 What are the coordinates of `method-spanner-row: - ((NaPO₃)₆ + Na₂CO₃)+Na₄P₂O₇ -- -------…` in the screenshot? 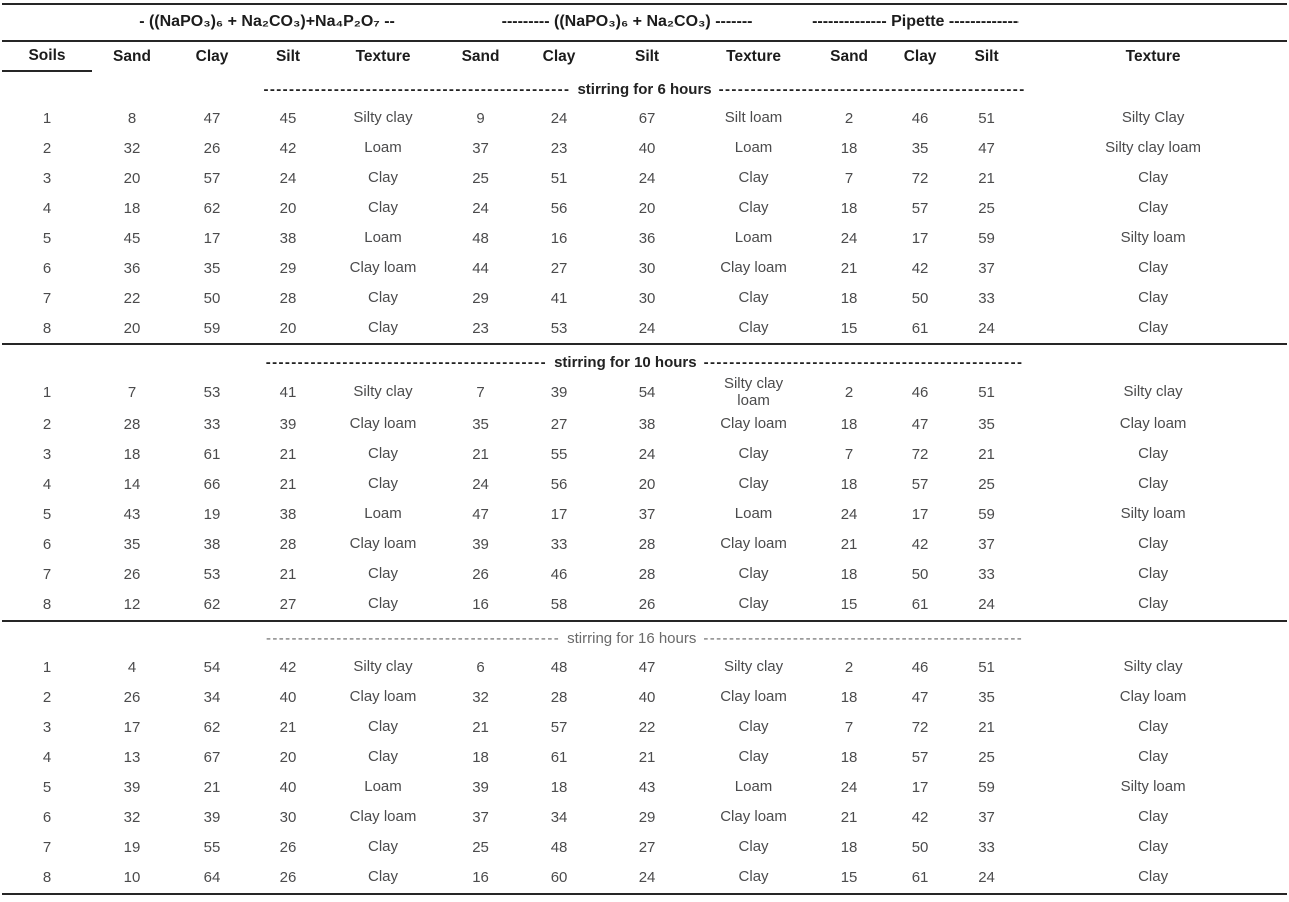 It's located at (645, 23).